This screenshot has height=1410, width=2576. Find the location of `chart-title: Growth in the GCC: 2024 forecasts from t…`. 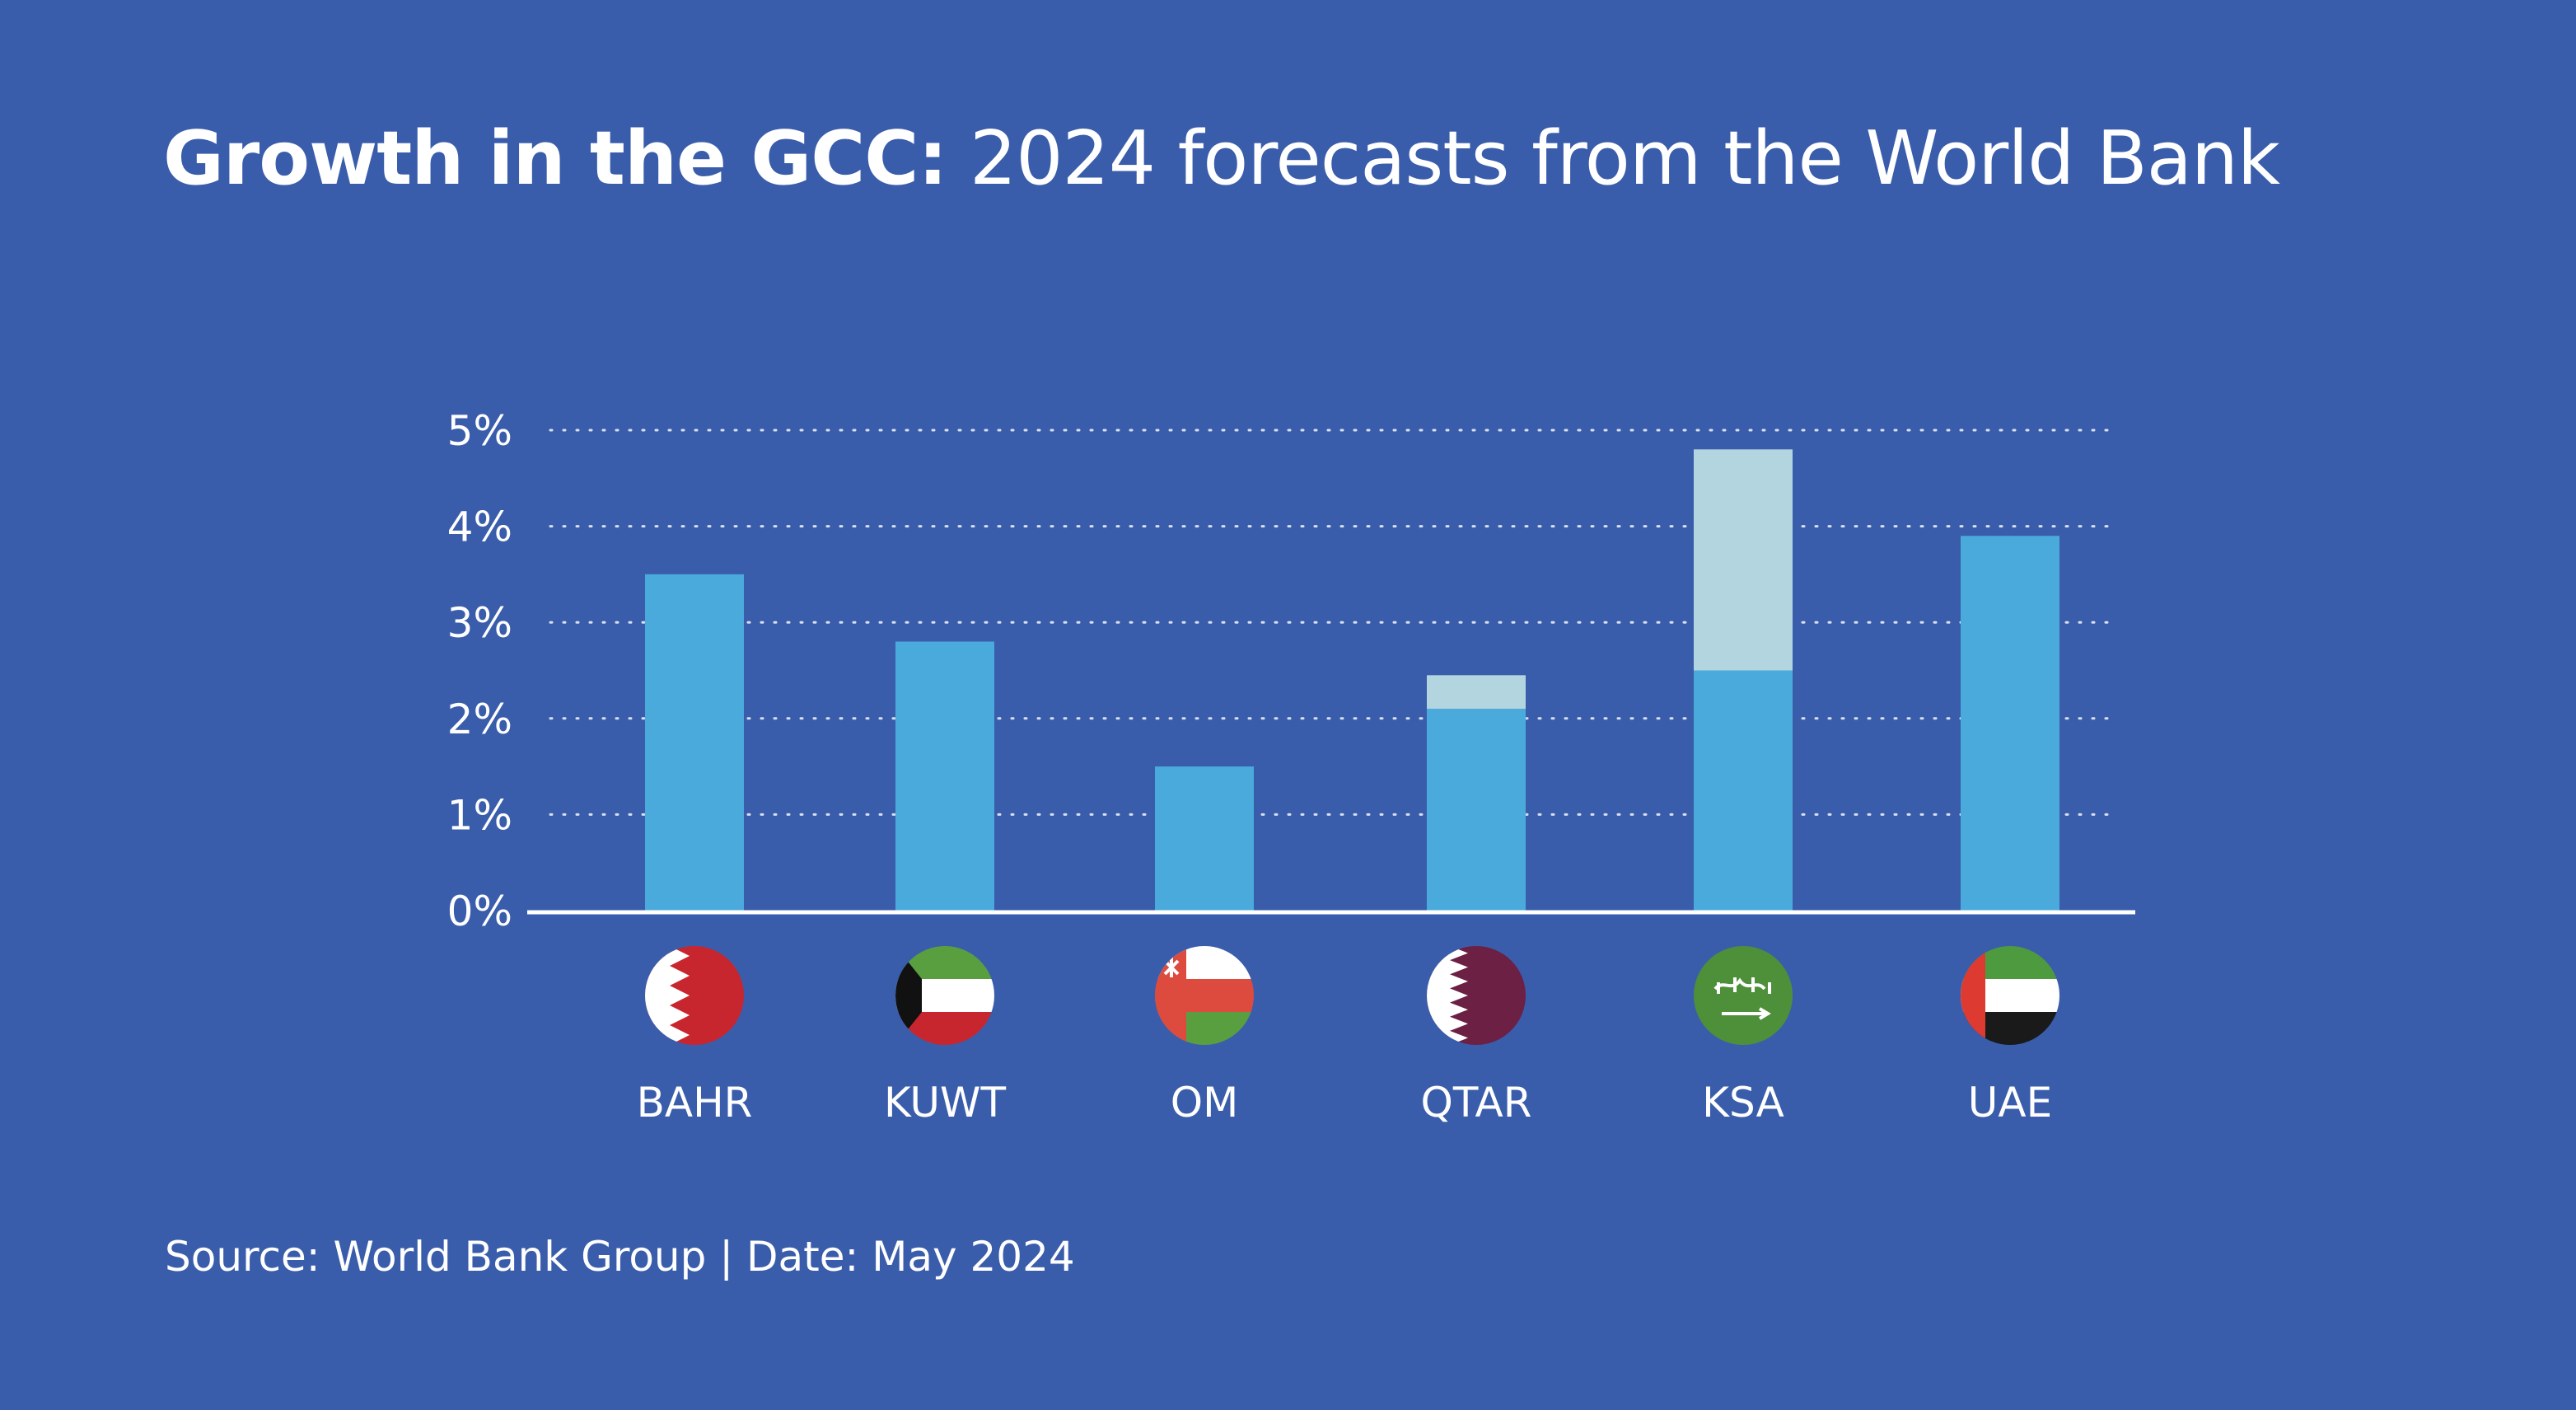

chart-title: Growth in the GCC: 2024 forecasts from t… is located at coordinates (1221, 159).